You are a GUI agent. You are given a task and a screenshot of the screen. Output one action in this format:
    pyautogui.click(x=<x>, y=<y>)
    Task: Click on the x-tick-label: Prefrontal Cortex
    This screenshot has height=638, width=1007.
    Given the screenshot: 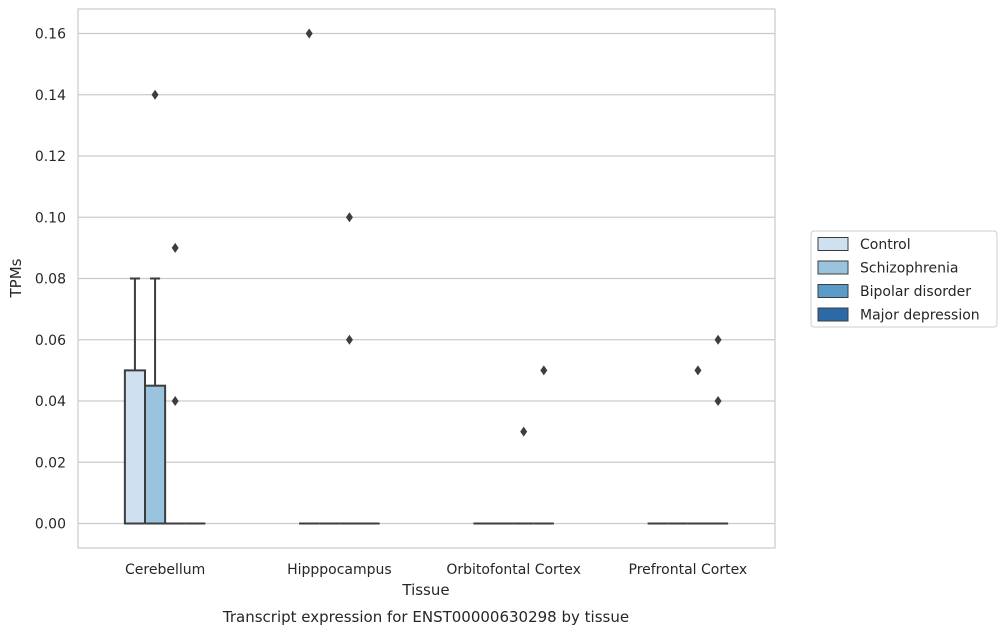 What is the action you would take?
    pyautogui.click(x=688, y=570)
    